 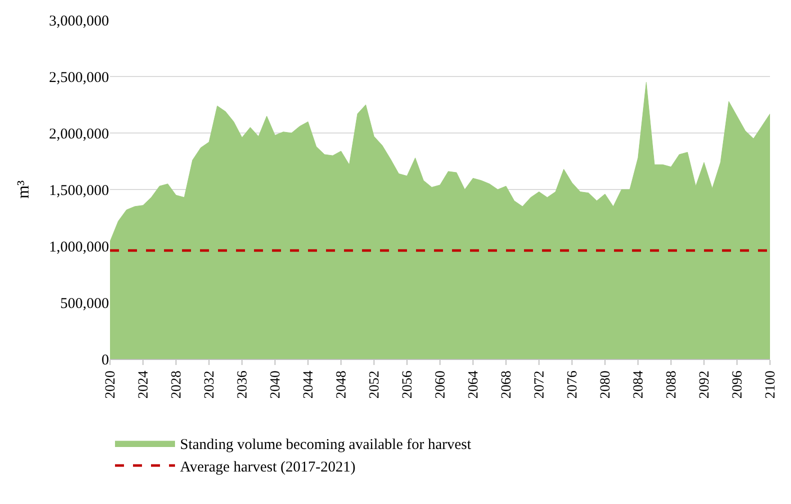 I want to click on x-tick-label: 2064, so click(x=474, y=384).